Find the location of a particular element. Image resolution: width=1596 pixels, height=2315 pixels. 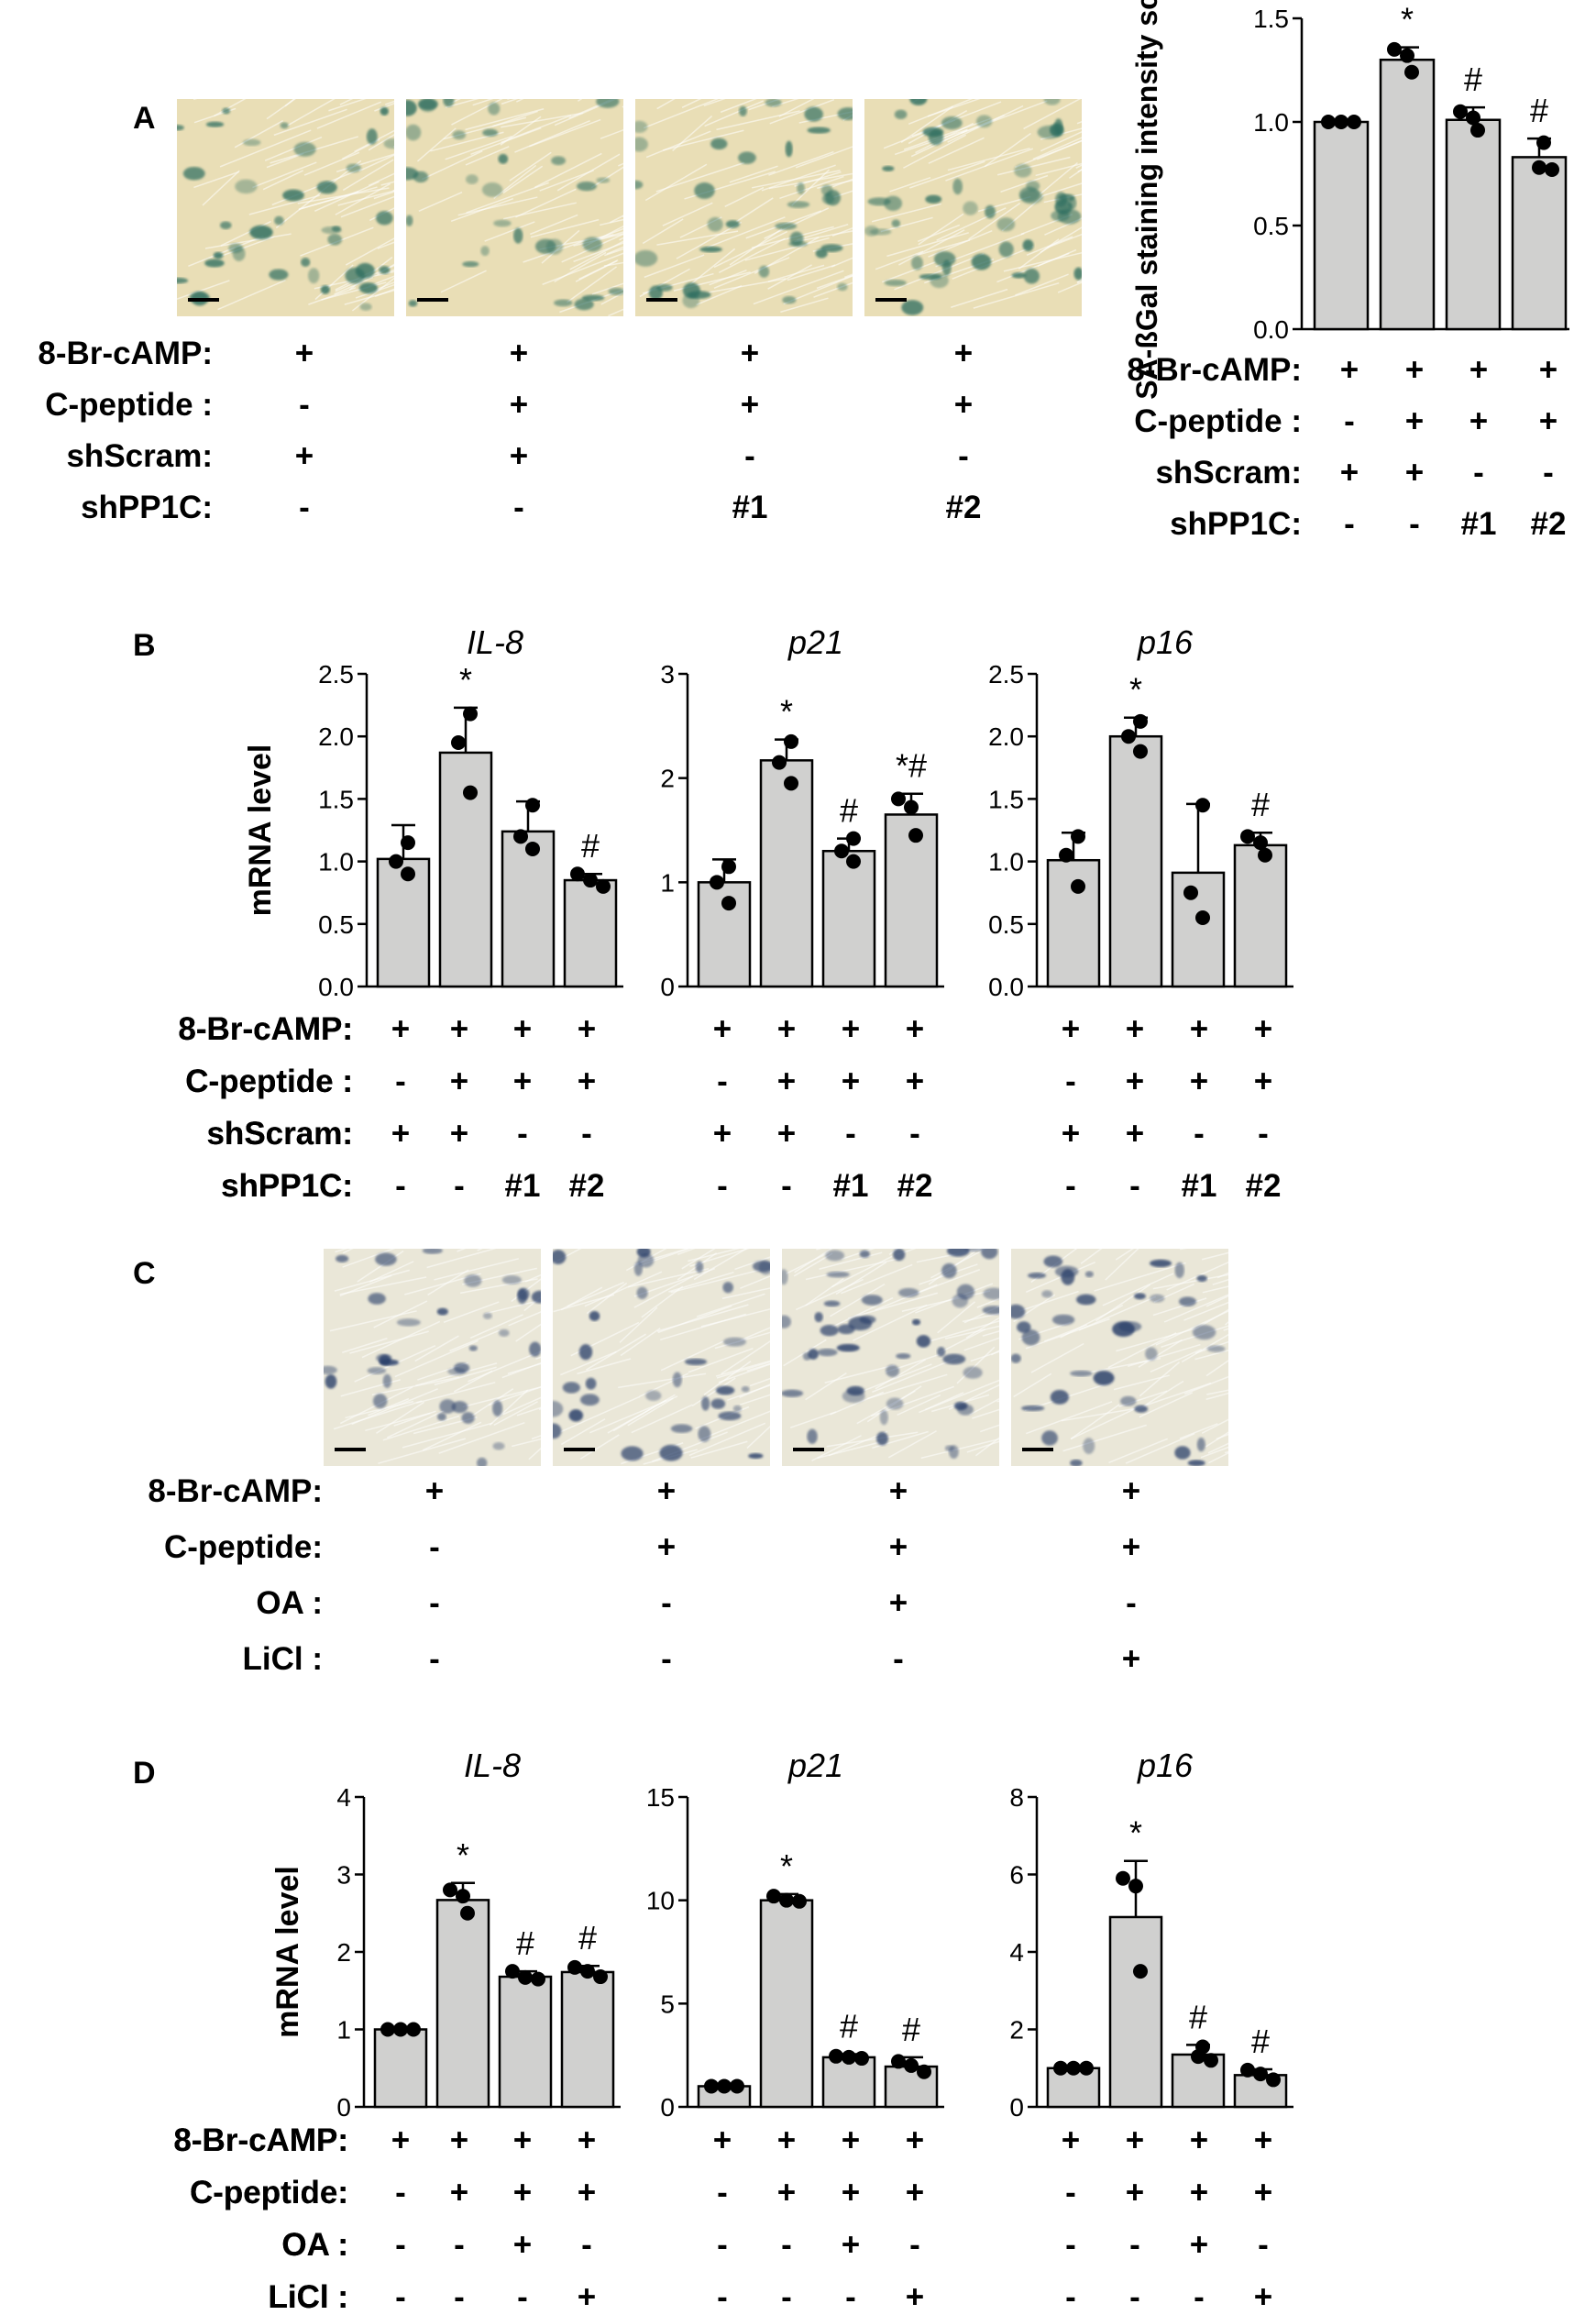

chart-b-il8: 0.0 0.5 1.0 1.5 2.0 2.5 IL-8 mRNA level * # is located at coordinates (433, 812).